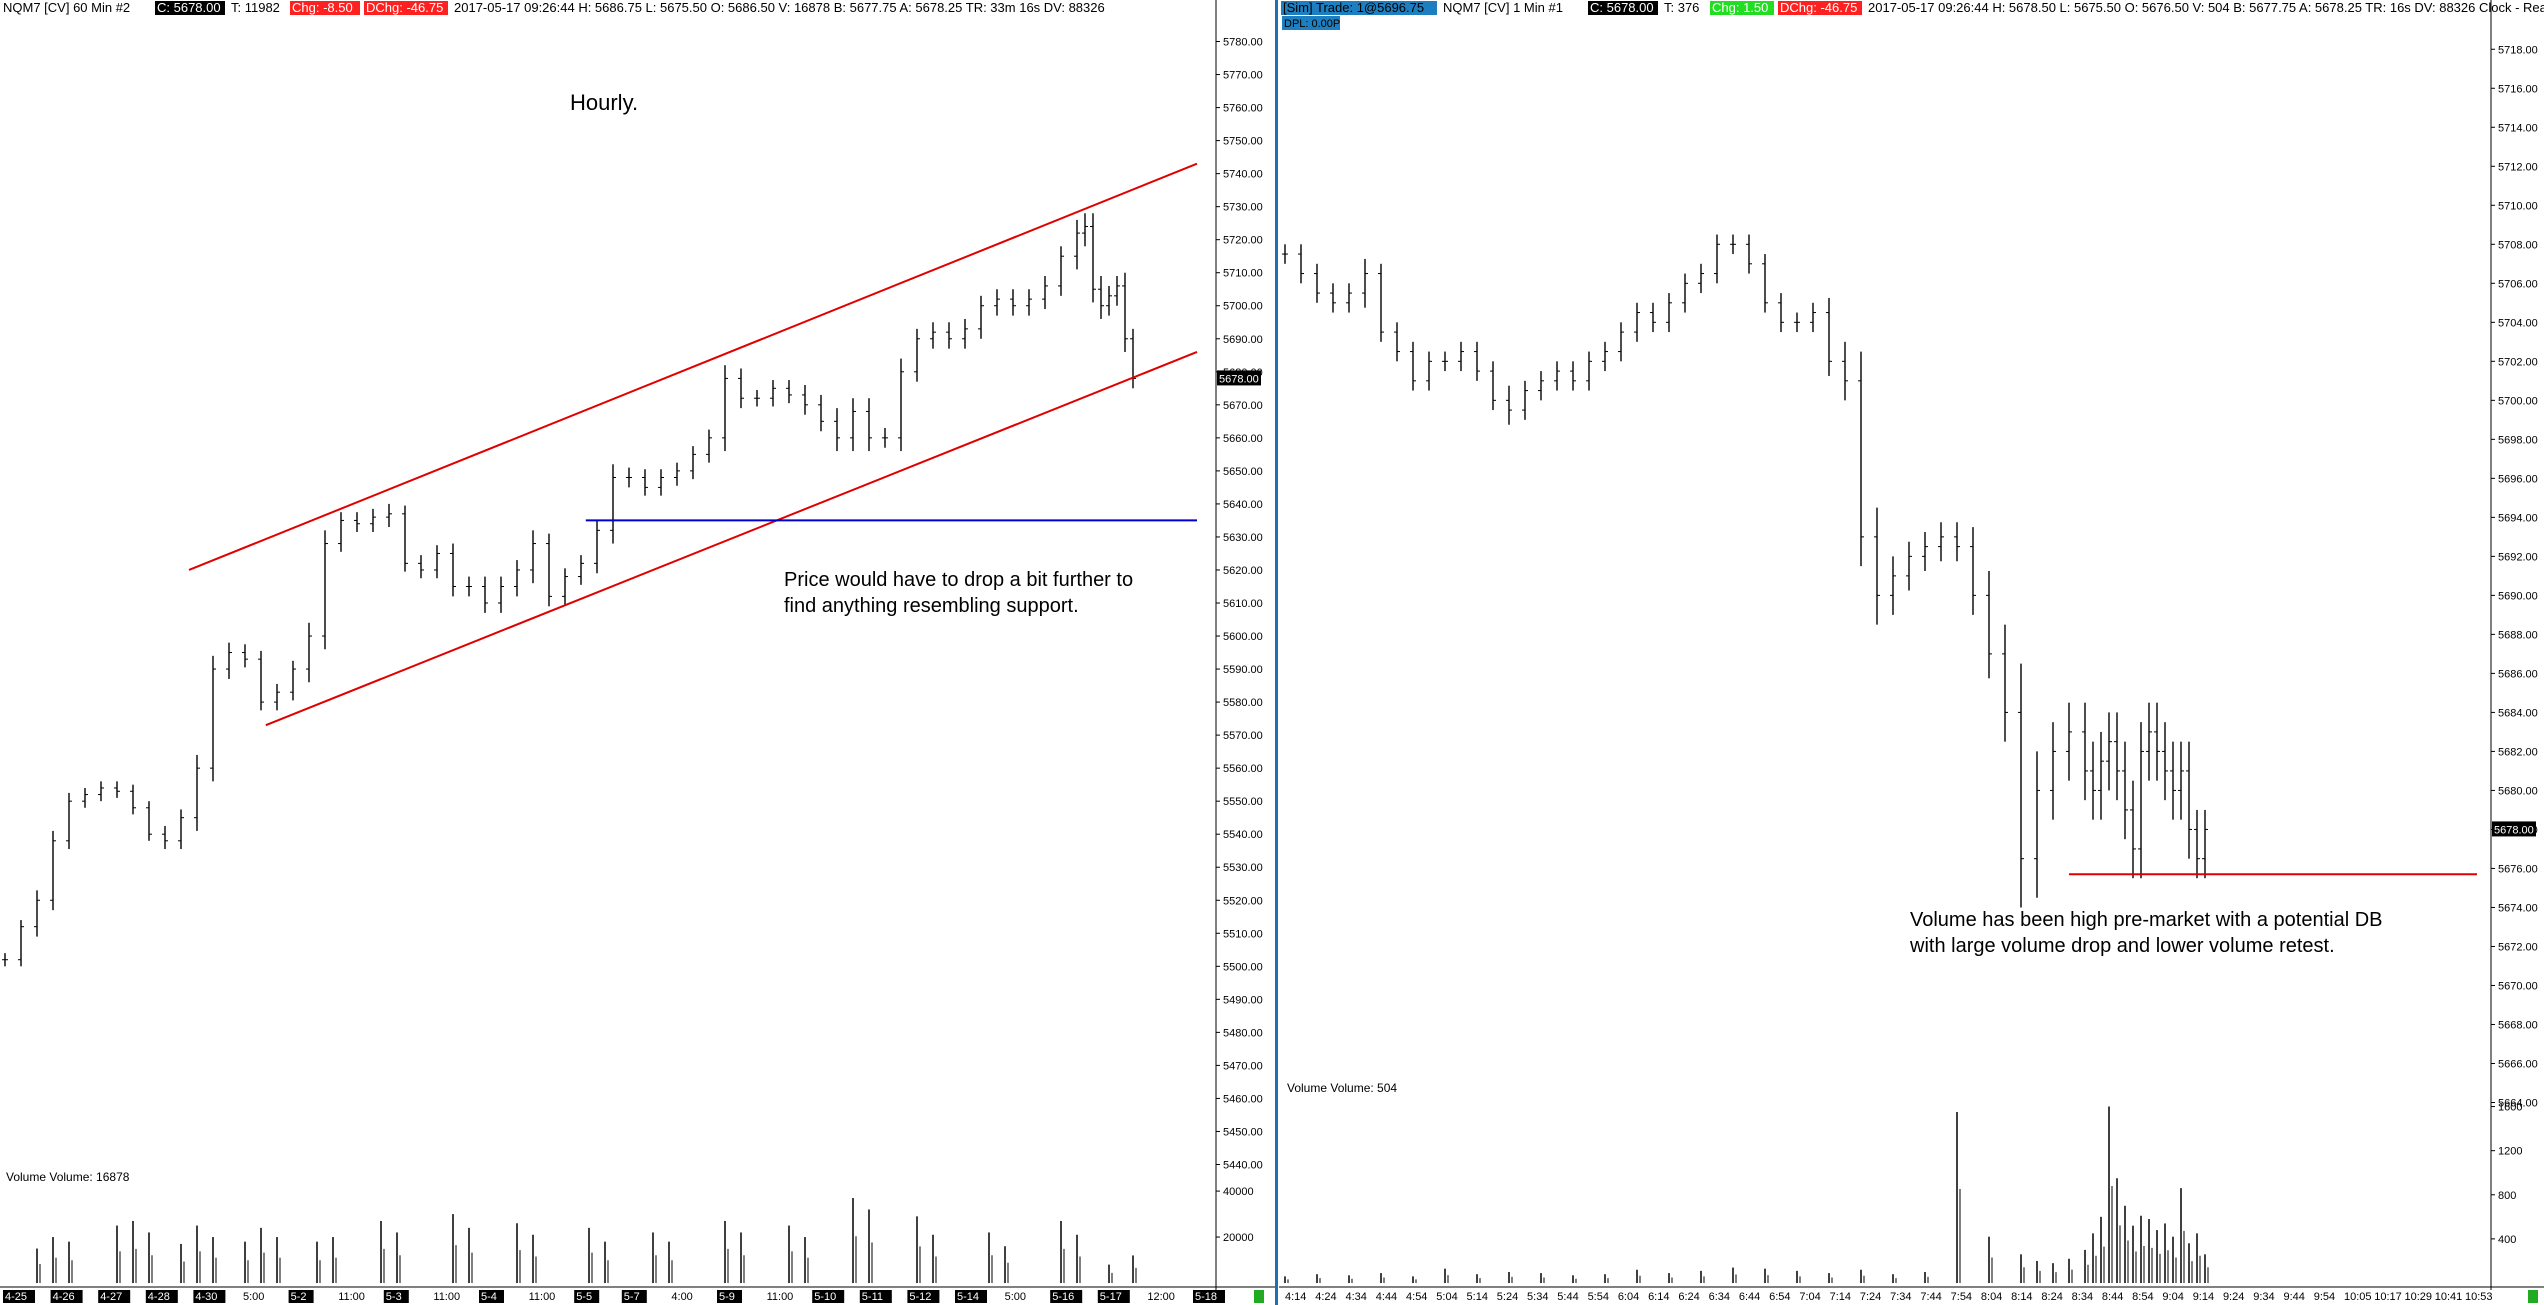 The height and width of the screenshot is (1305, 2544). Describe the element at coordinates (1311, 23) in the screenshot. I see `dpl-badge` at that location.